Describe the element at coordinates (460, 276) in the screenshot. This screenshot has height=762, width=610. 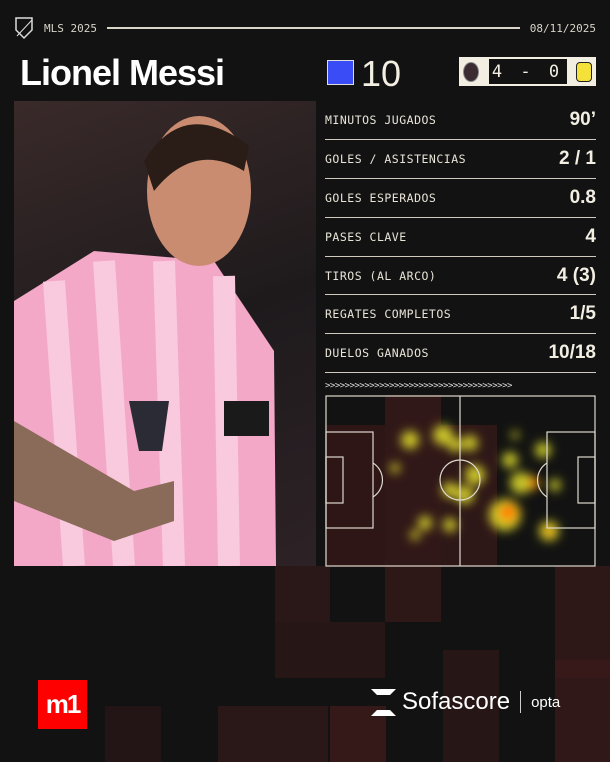
I see `stat-row: TIROS (AL ARCO) 4 (3)` at that location.